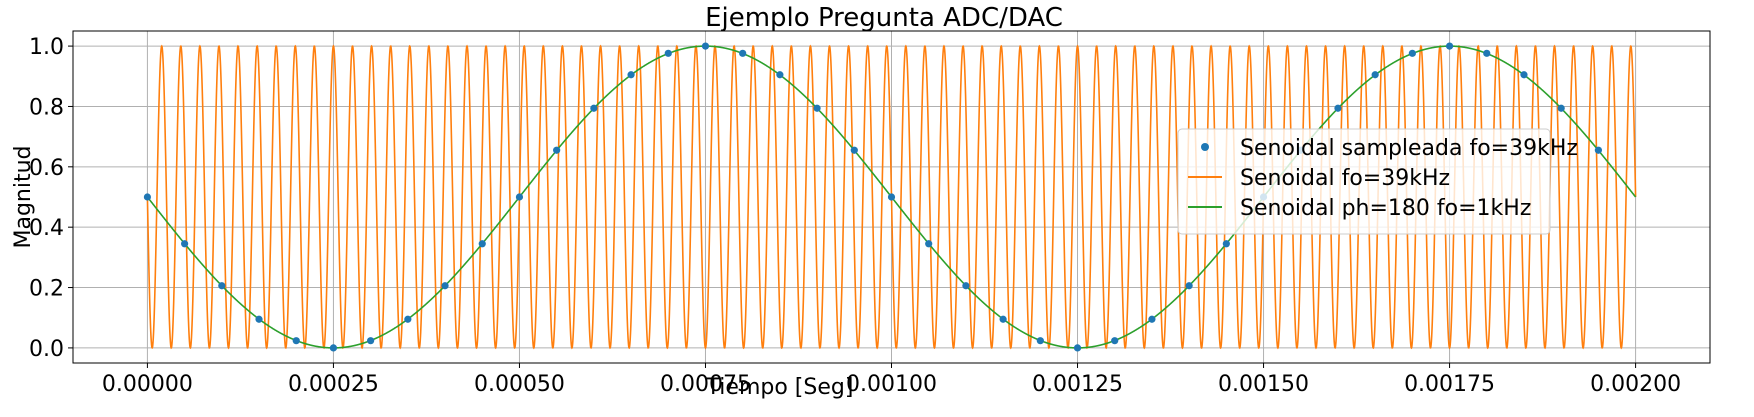  Describe the element at coordinates (147, 384) in the screenshot. I see `x-tick-label: 0.00000` at that location.